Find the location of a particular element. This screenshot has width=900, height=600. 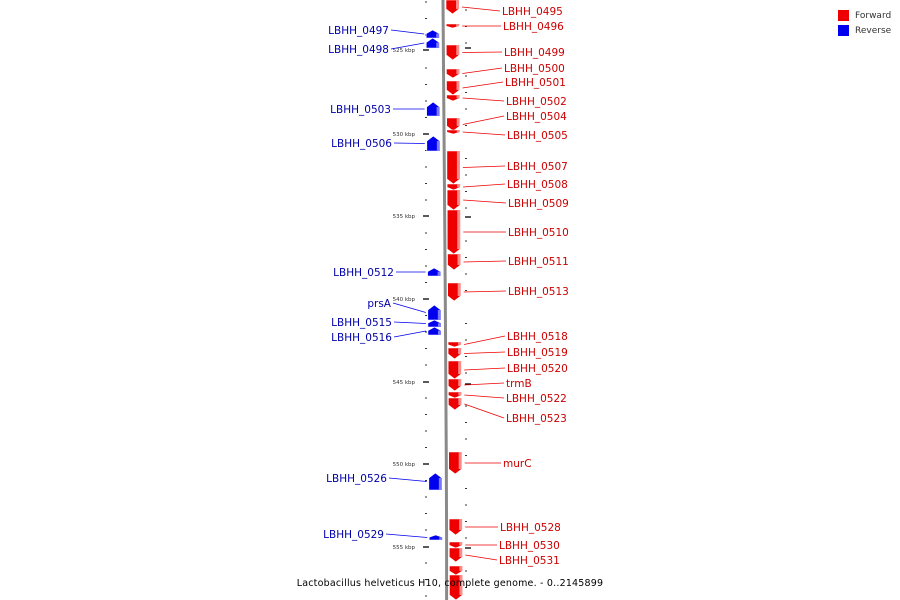

gene-label-lbhh-0498: LBHH_0498 is located at coordinates (358, 50).